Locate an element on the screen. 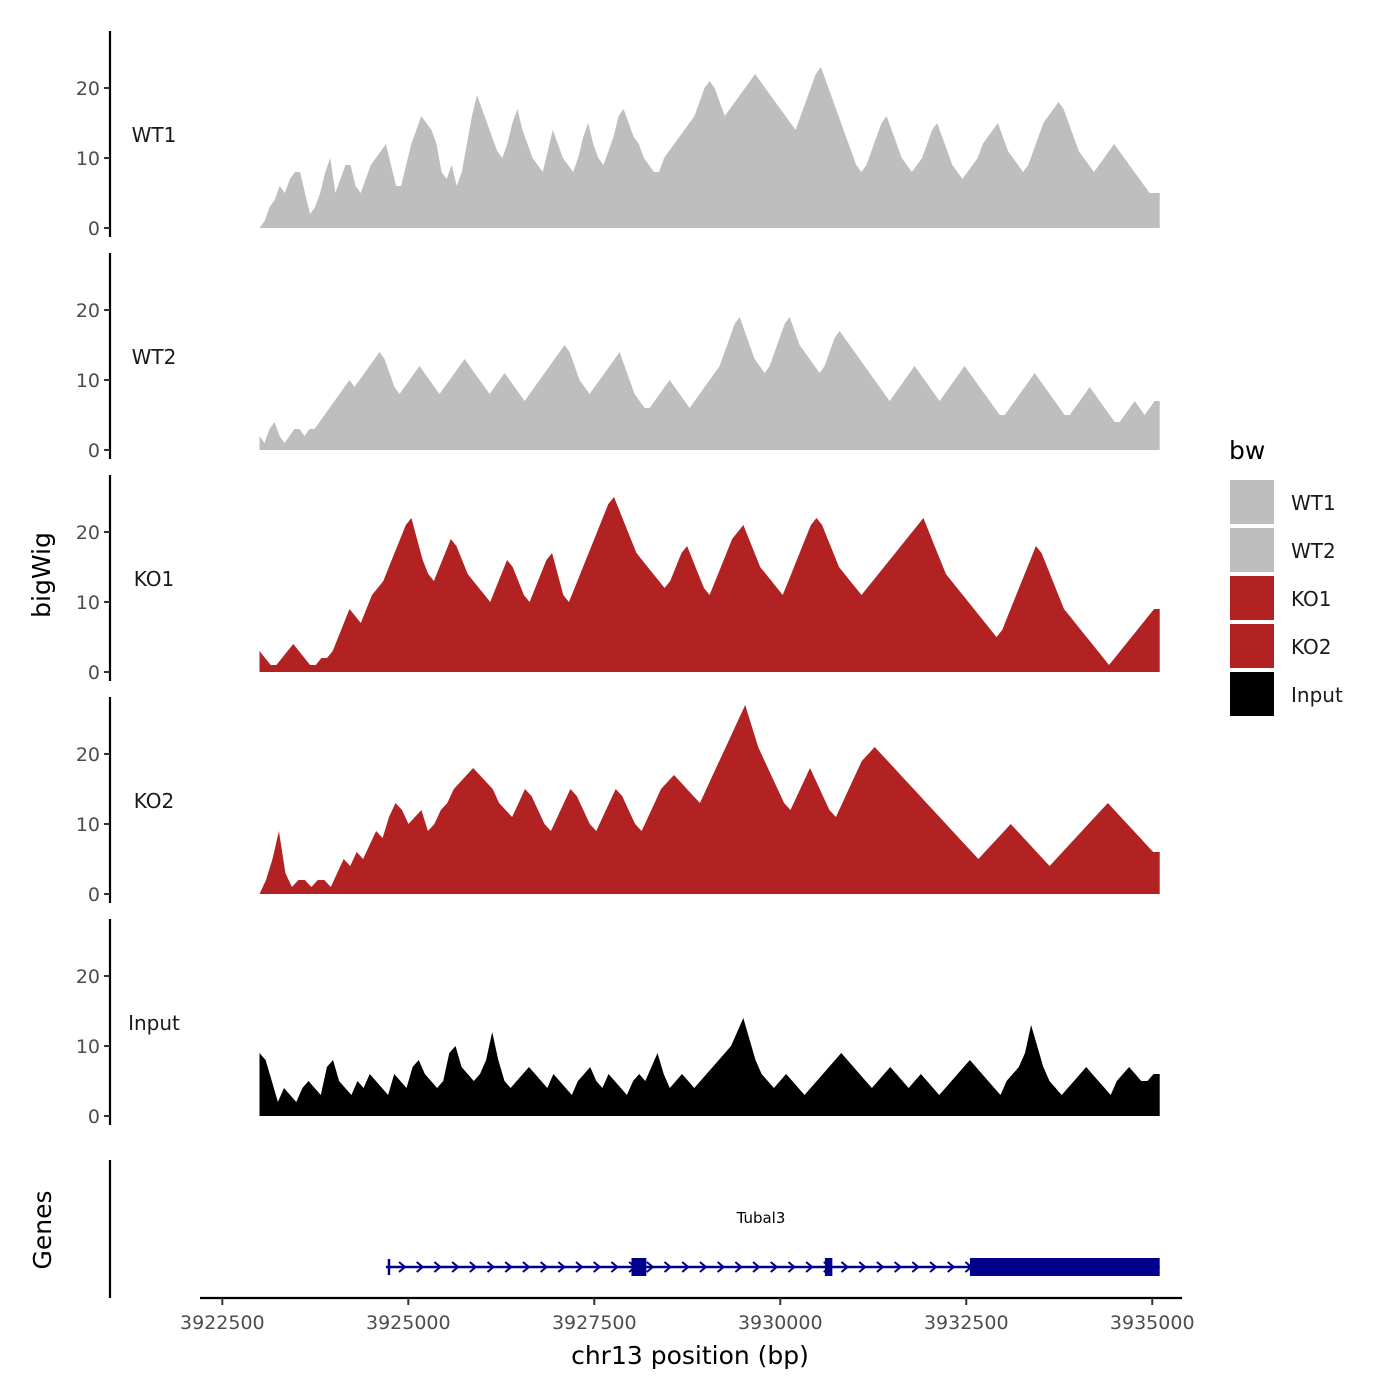 The image size is (1400, 1400). x-tick-label: 3935000 is located at coordinates (1152, 1323).